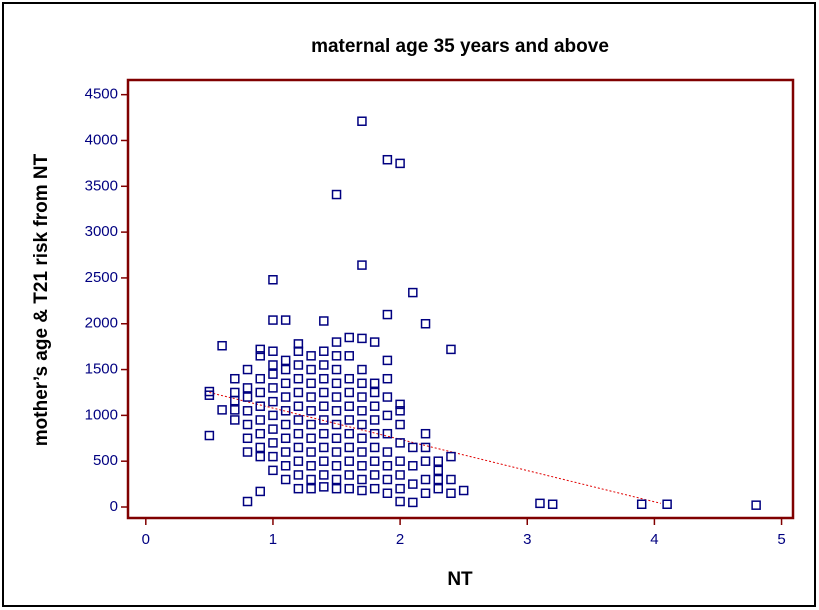 This screenshot has width=819, height=610. Describe the element at coordinates (101, 231) in the screenshot. I see `y-tick-label: 3000` at that location.